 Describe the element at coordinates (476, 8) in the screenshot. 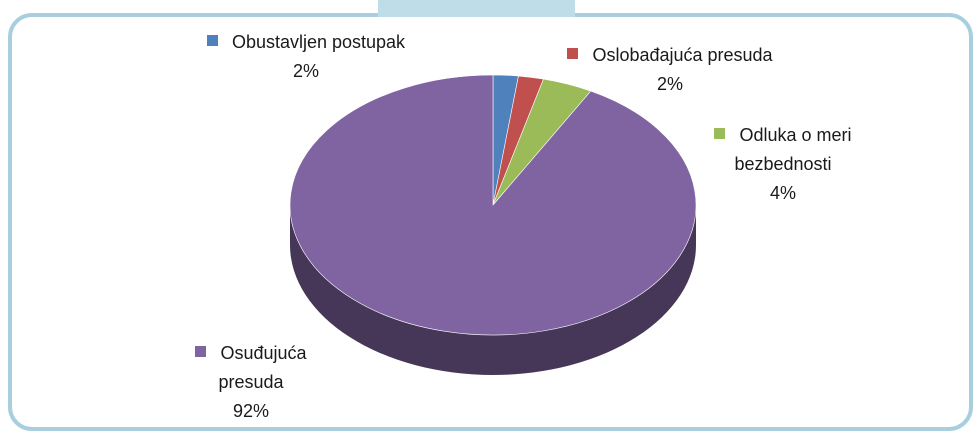

I see `title-tab` at that location.